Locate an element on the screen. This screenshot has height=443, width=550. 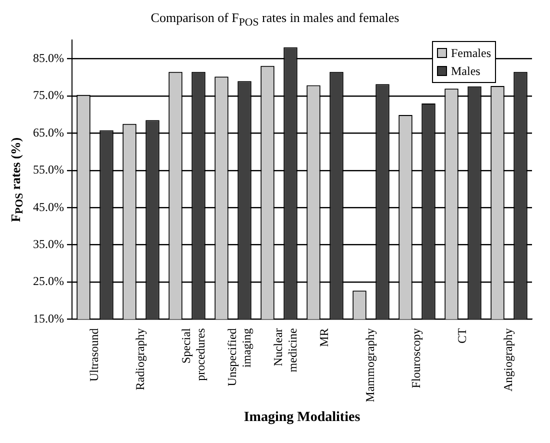
x-tick-label: Radiography is located at coordinates (140, 359).